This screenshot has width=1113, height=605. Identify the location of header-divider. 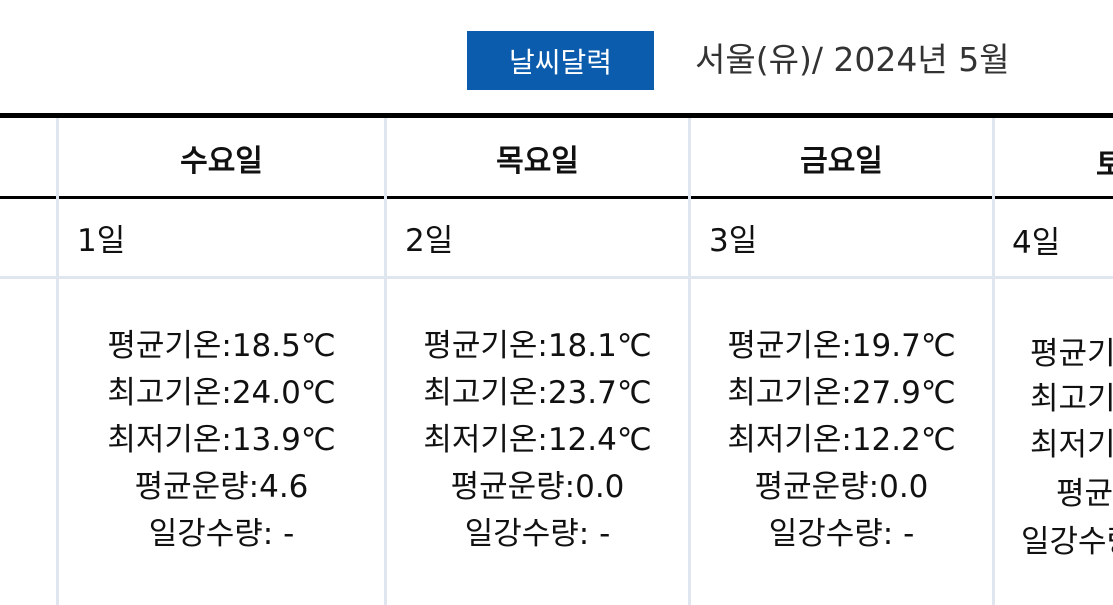
(556, 197).